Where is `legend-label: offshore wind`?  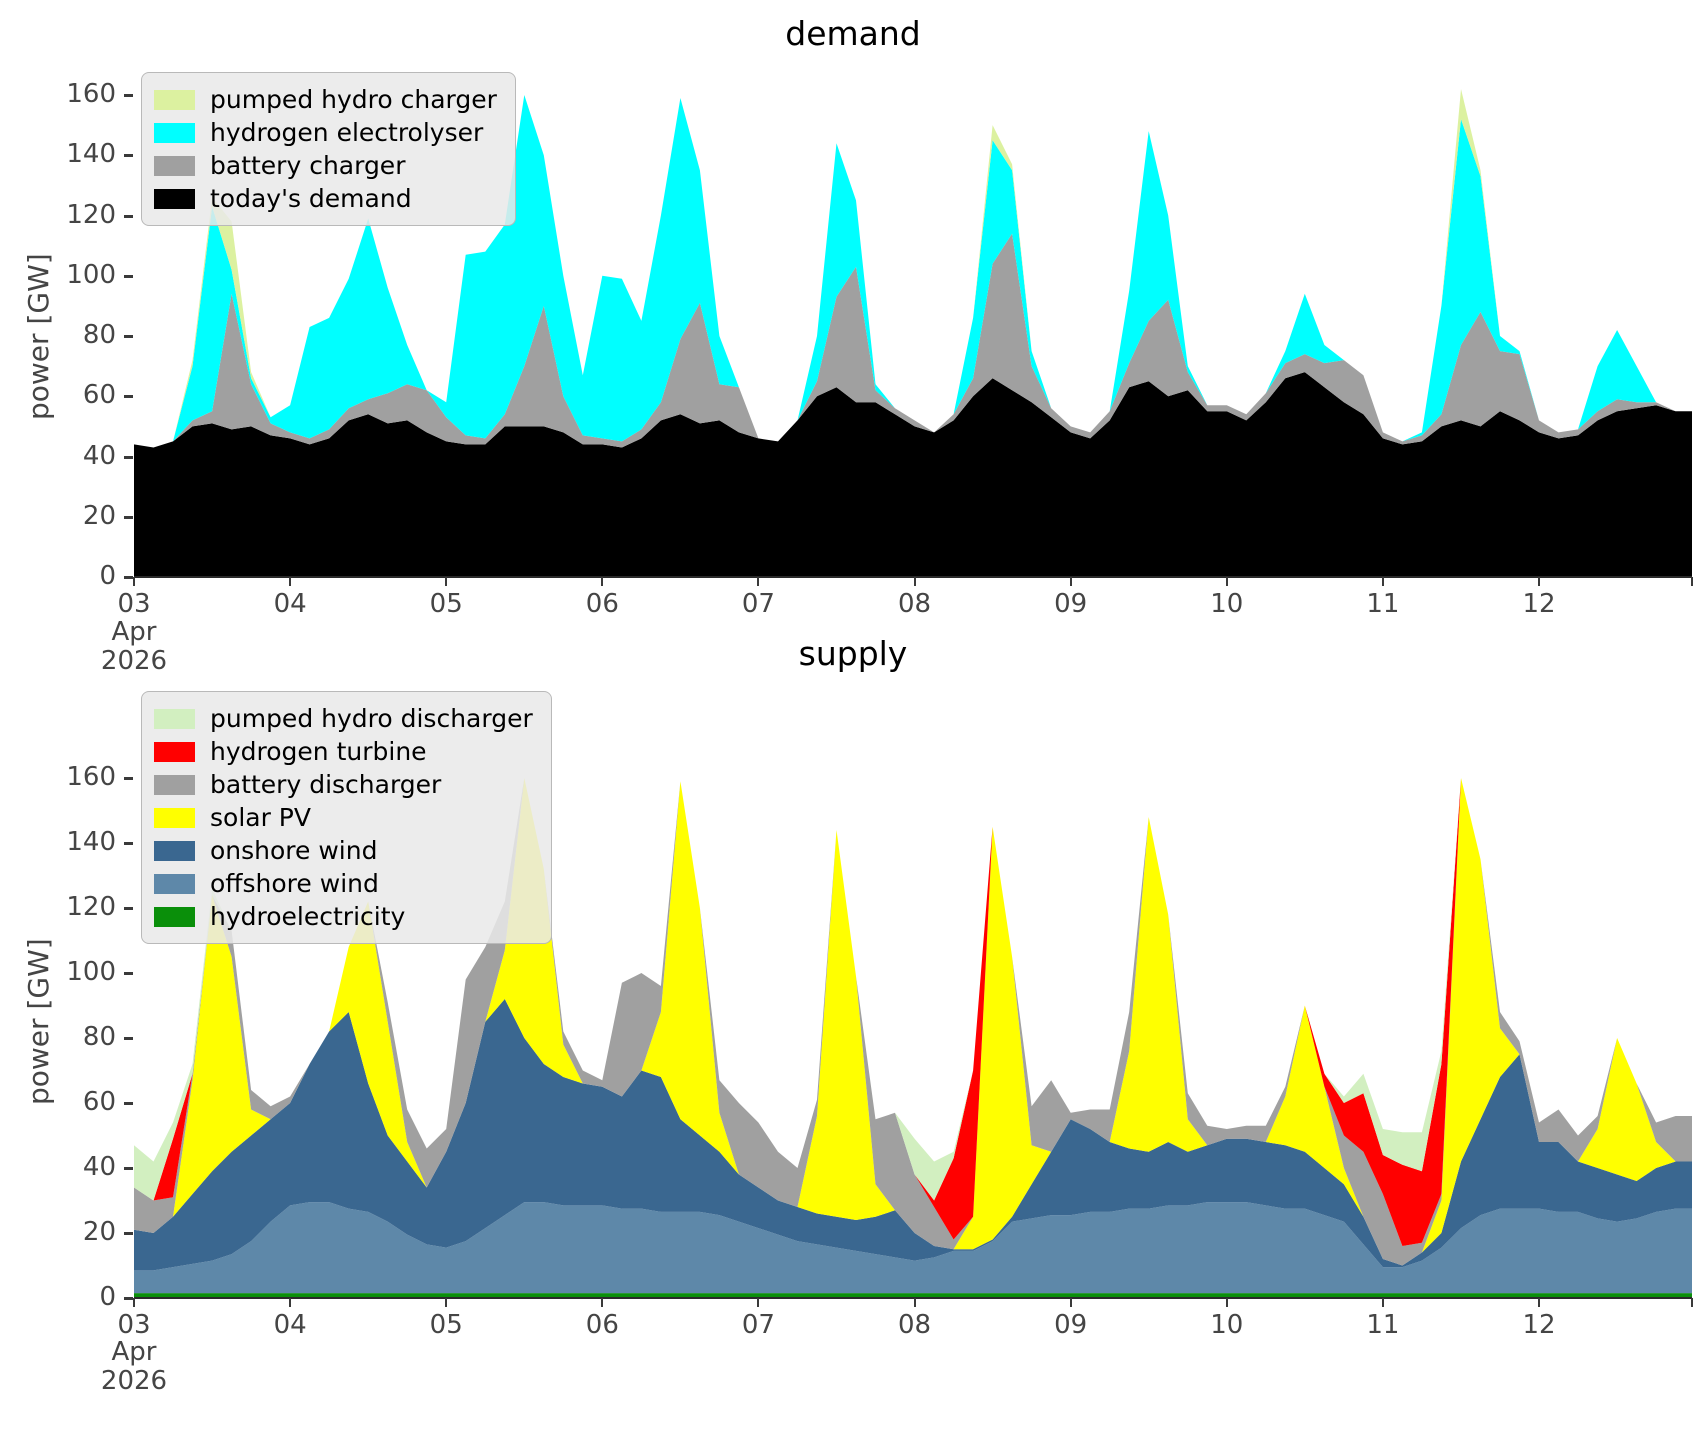 legend-label: offshore wind is located at coordinates (294, 883).